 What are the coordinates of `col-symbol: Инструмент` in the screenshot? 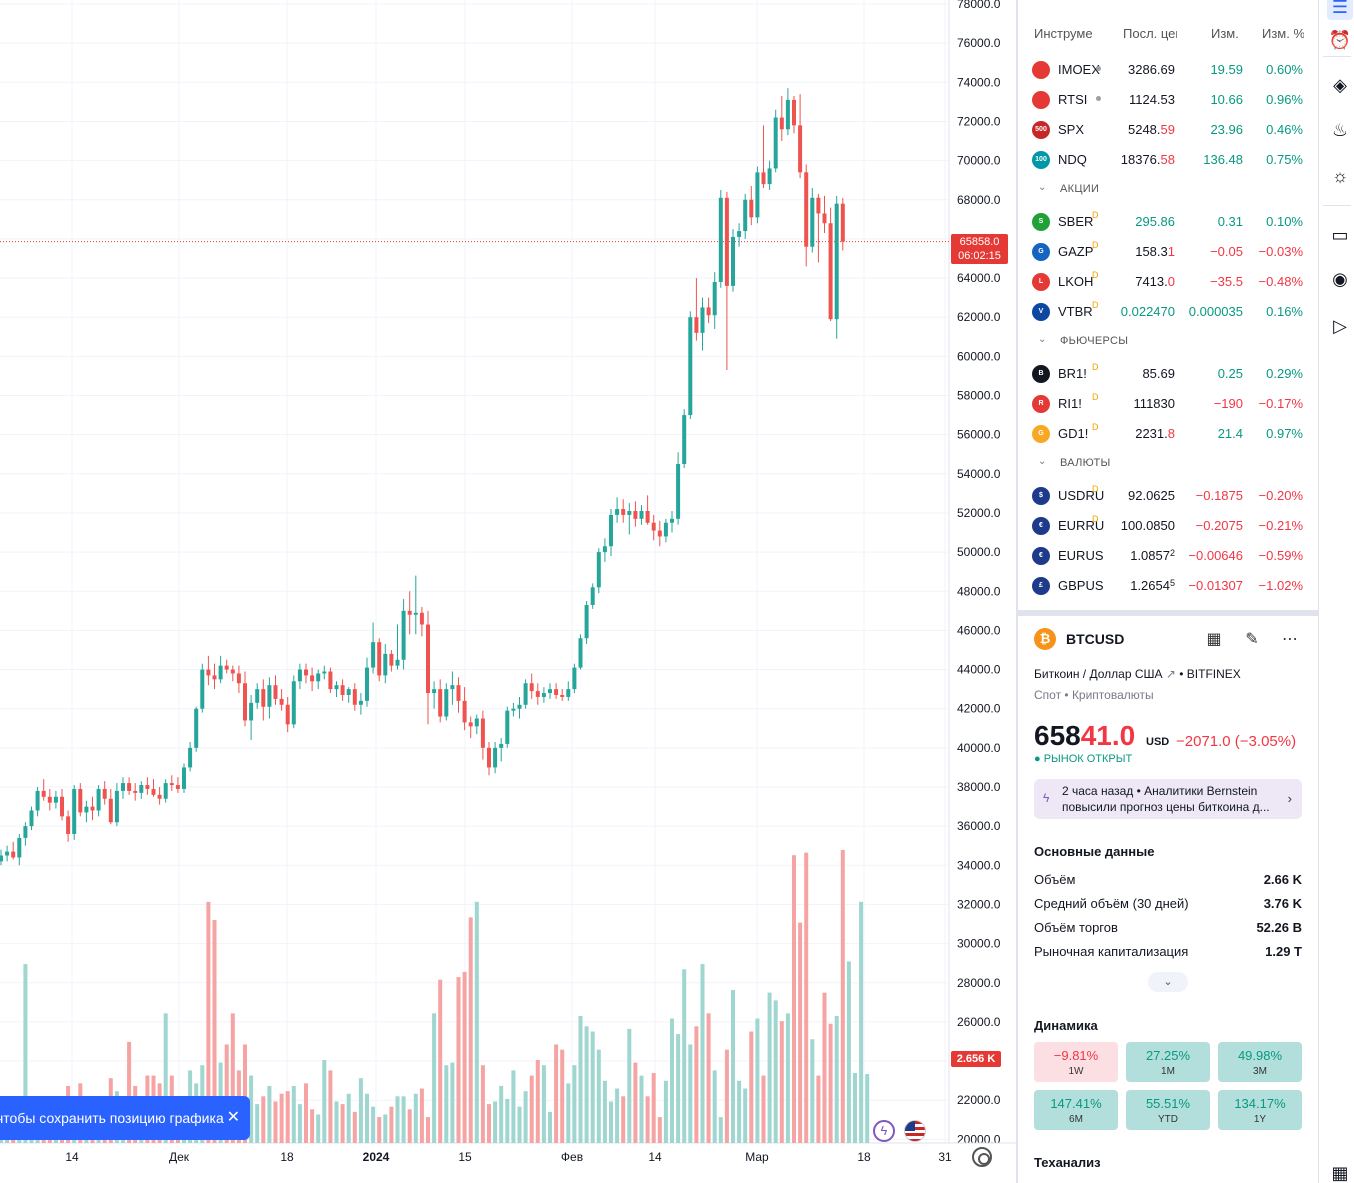 It's located at (1063, 33).